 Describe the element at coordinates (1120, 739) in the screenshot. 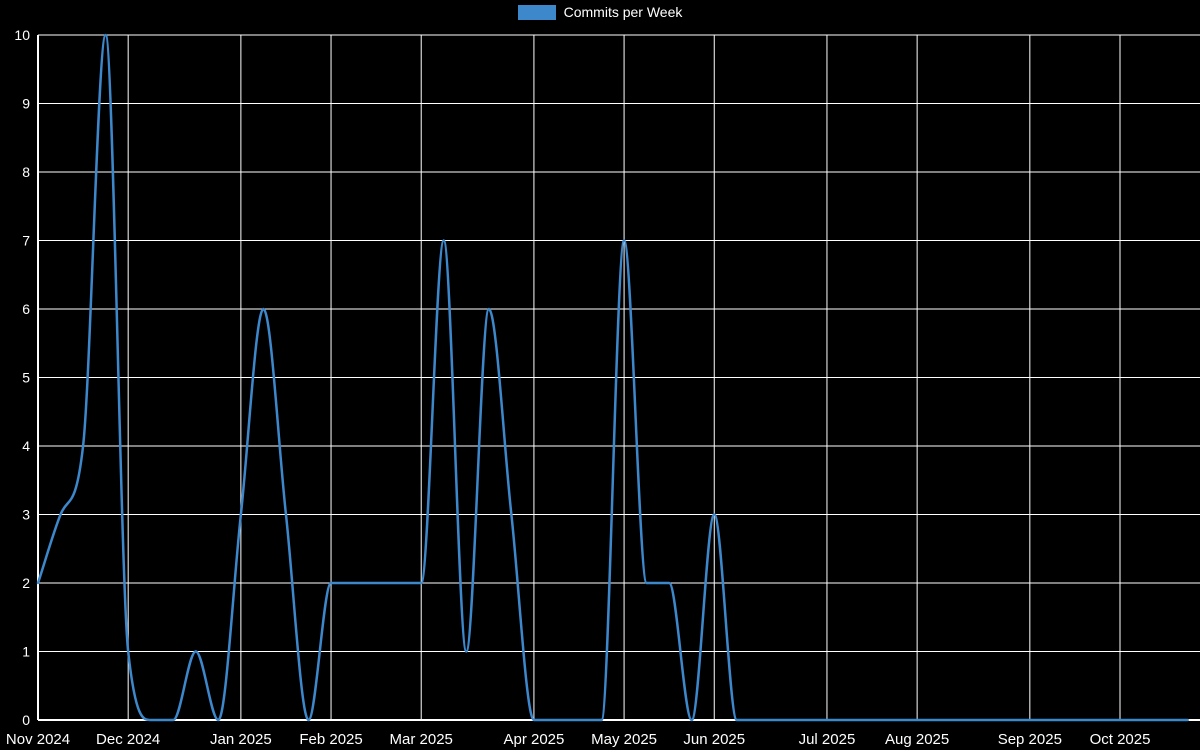

I see `x-axis-tick-label: Oct 2025` at that location.